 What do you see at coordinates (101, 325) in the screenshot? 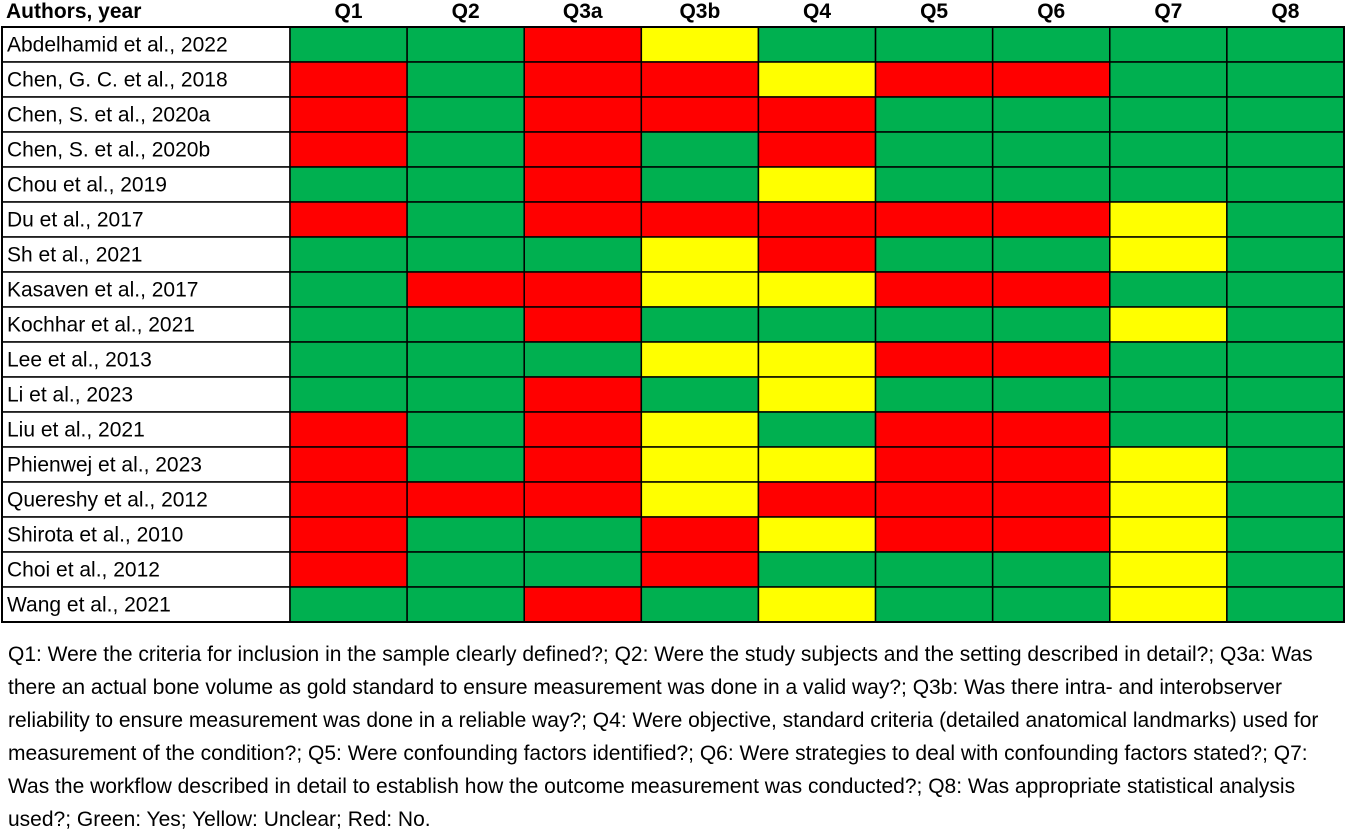
I see `row-label: Kochhar et al., 2021` at bounding box center [101, 325].